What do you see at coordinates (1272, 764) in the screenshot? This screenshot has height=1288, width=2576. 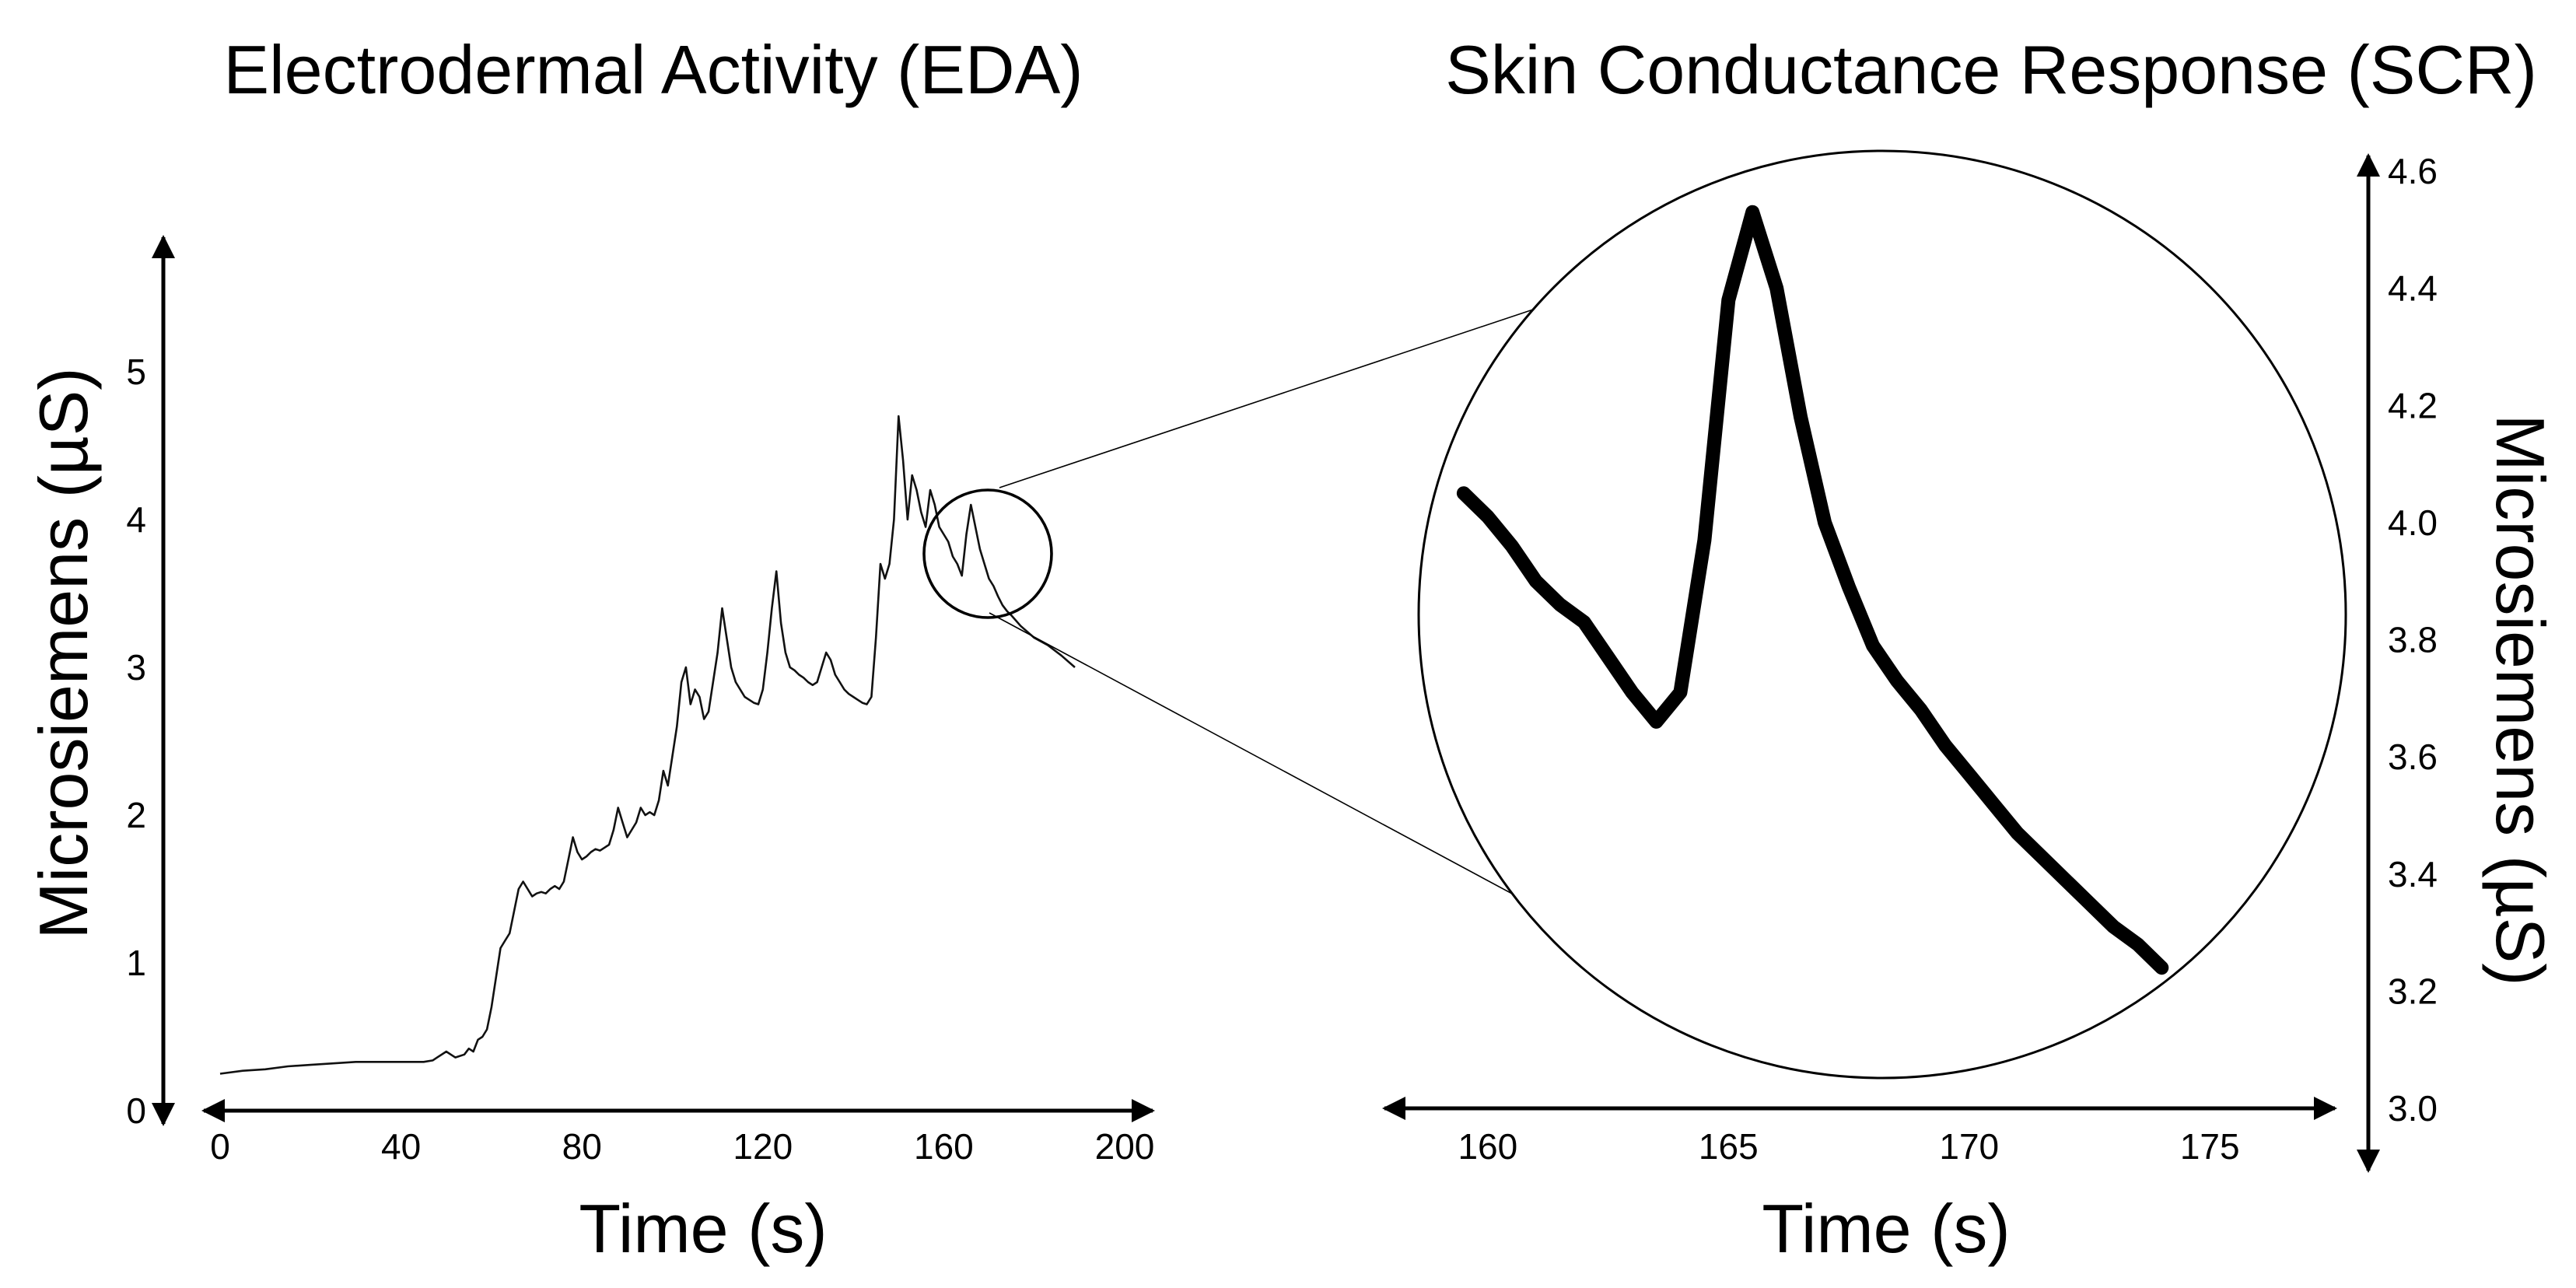 I see `zoom-connector-bottom` at bounding box center [1272, 764].